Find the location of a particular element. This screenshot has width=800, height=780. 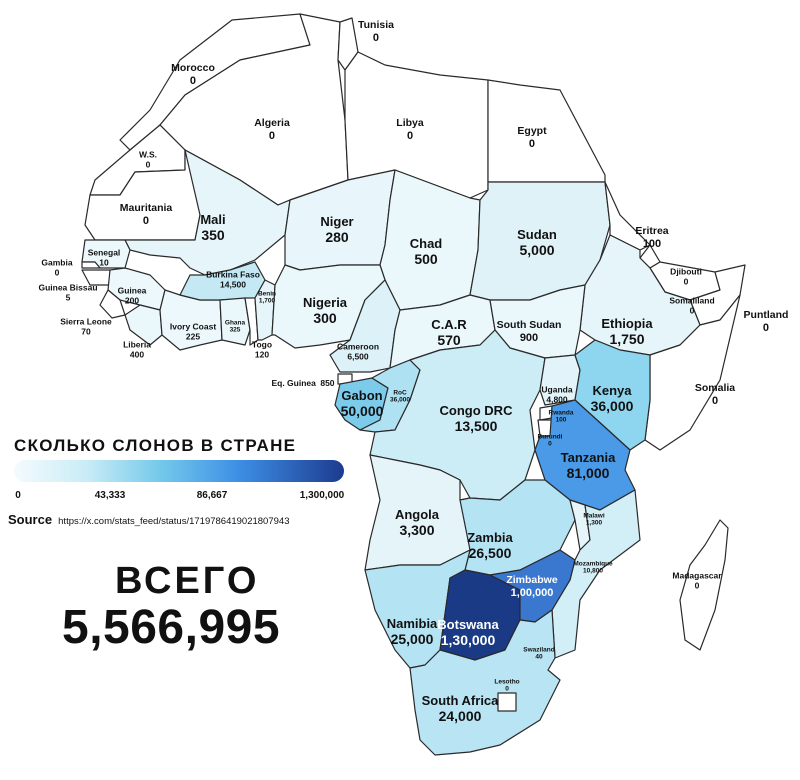

country-ghana is located at coordinates (235, 321).